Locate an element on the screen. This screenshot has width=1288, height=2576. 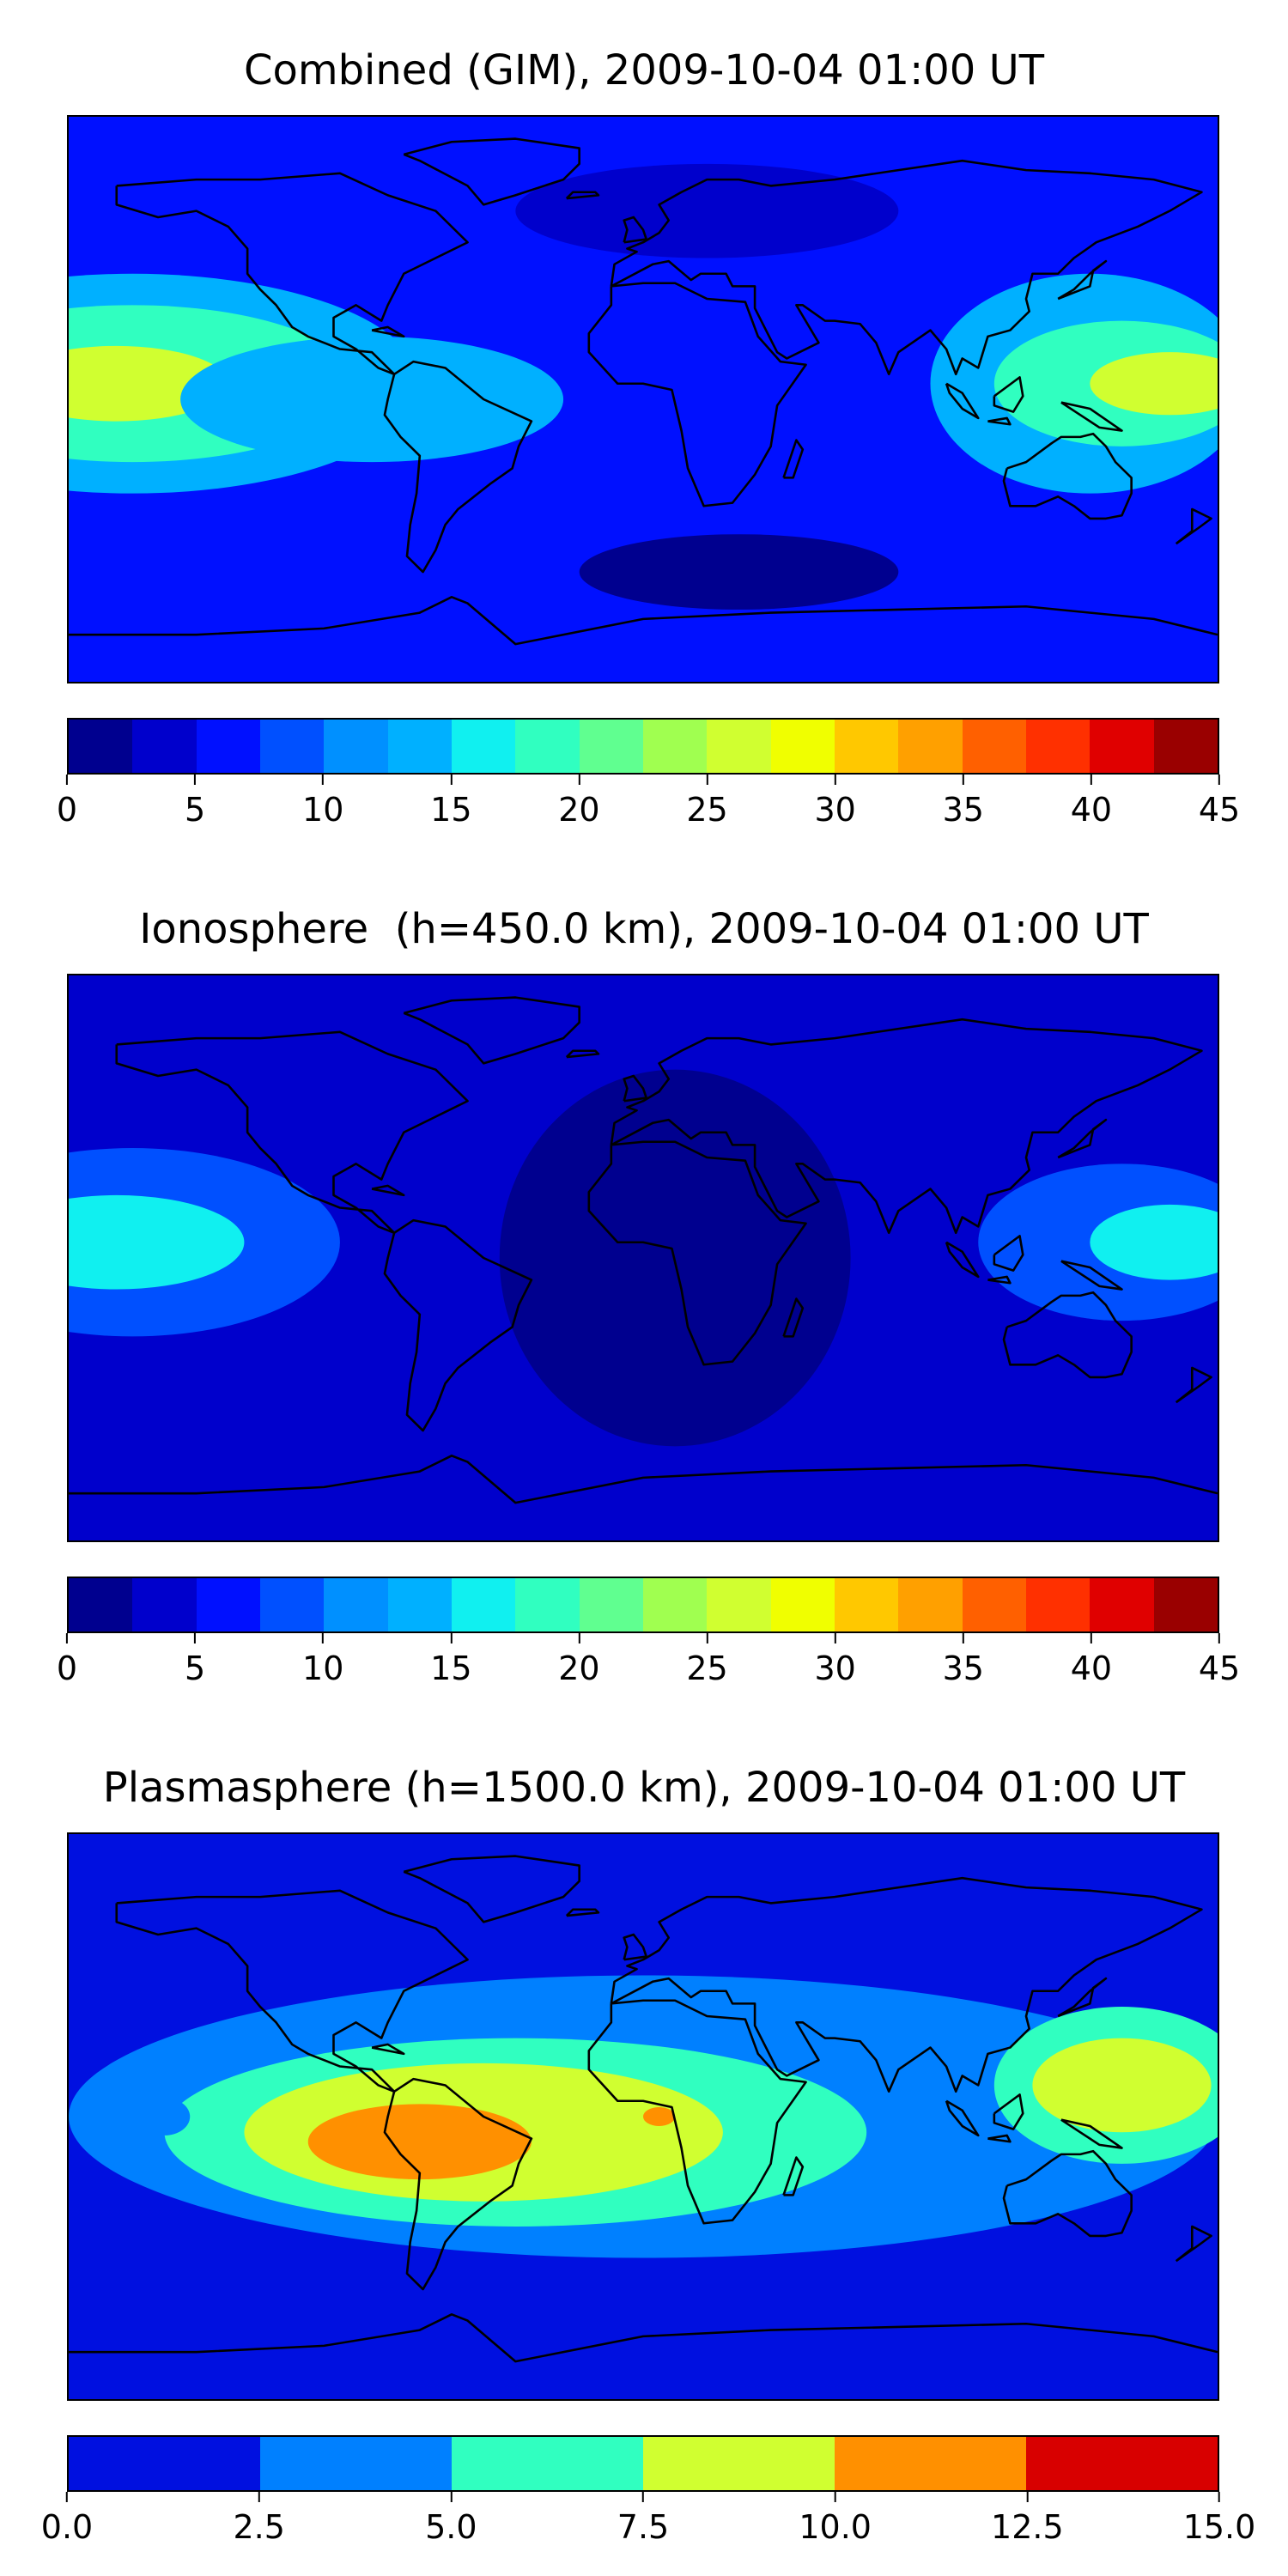
tick-label: 25 is located at coordinates (707, 810).